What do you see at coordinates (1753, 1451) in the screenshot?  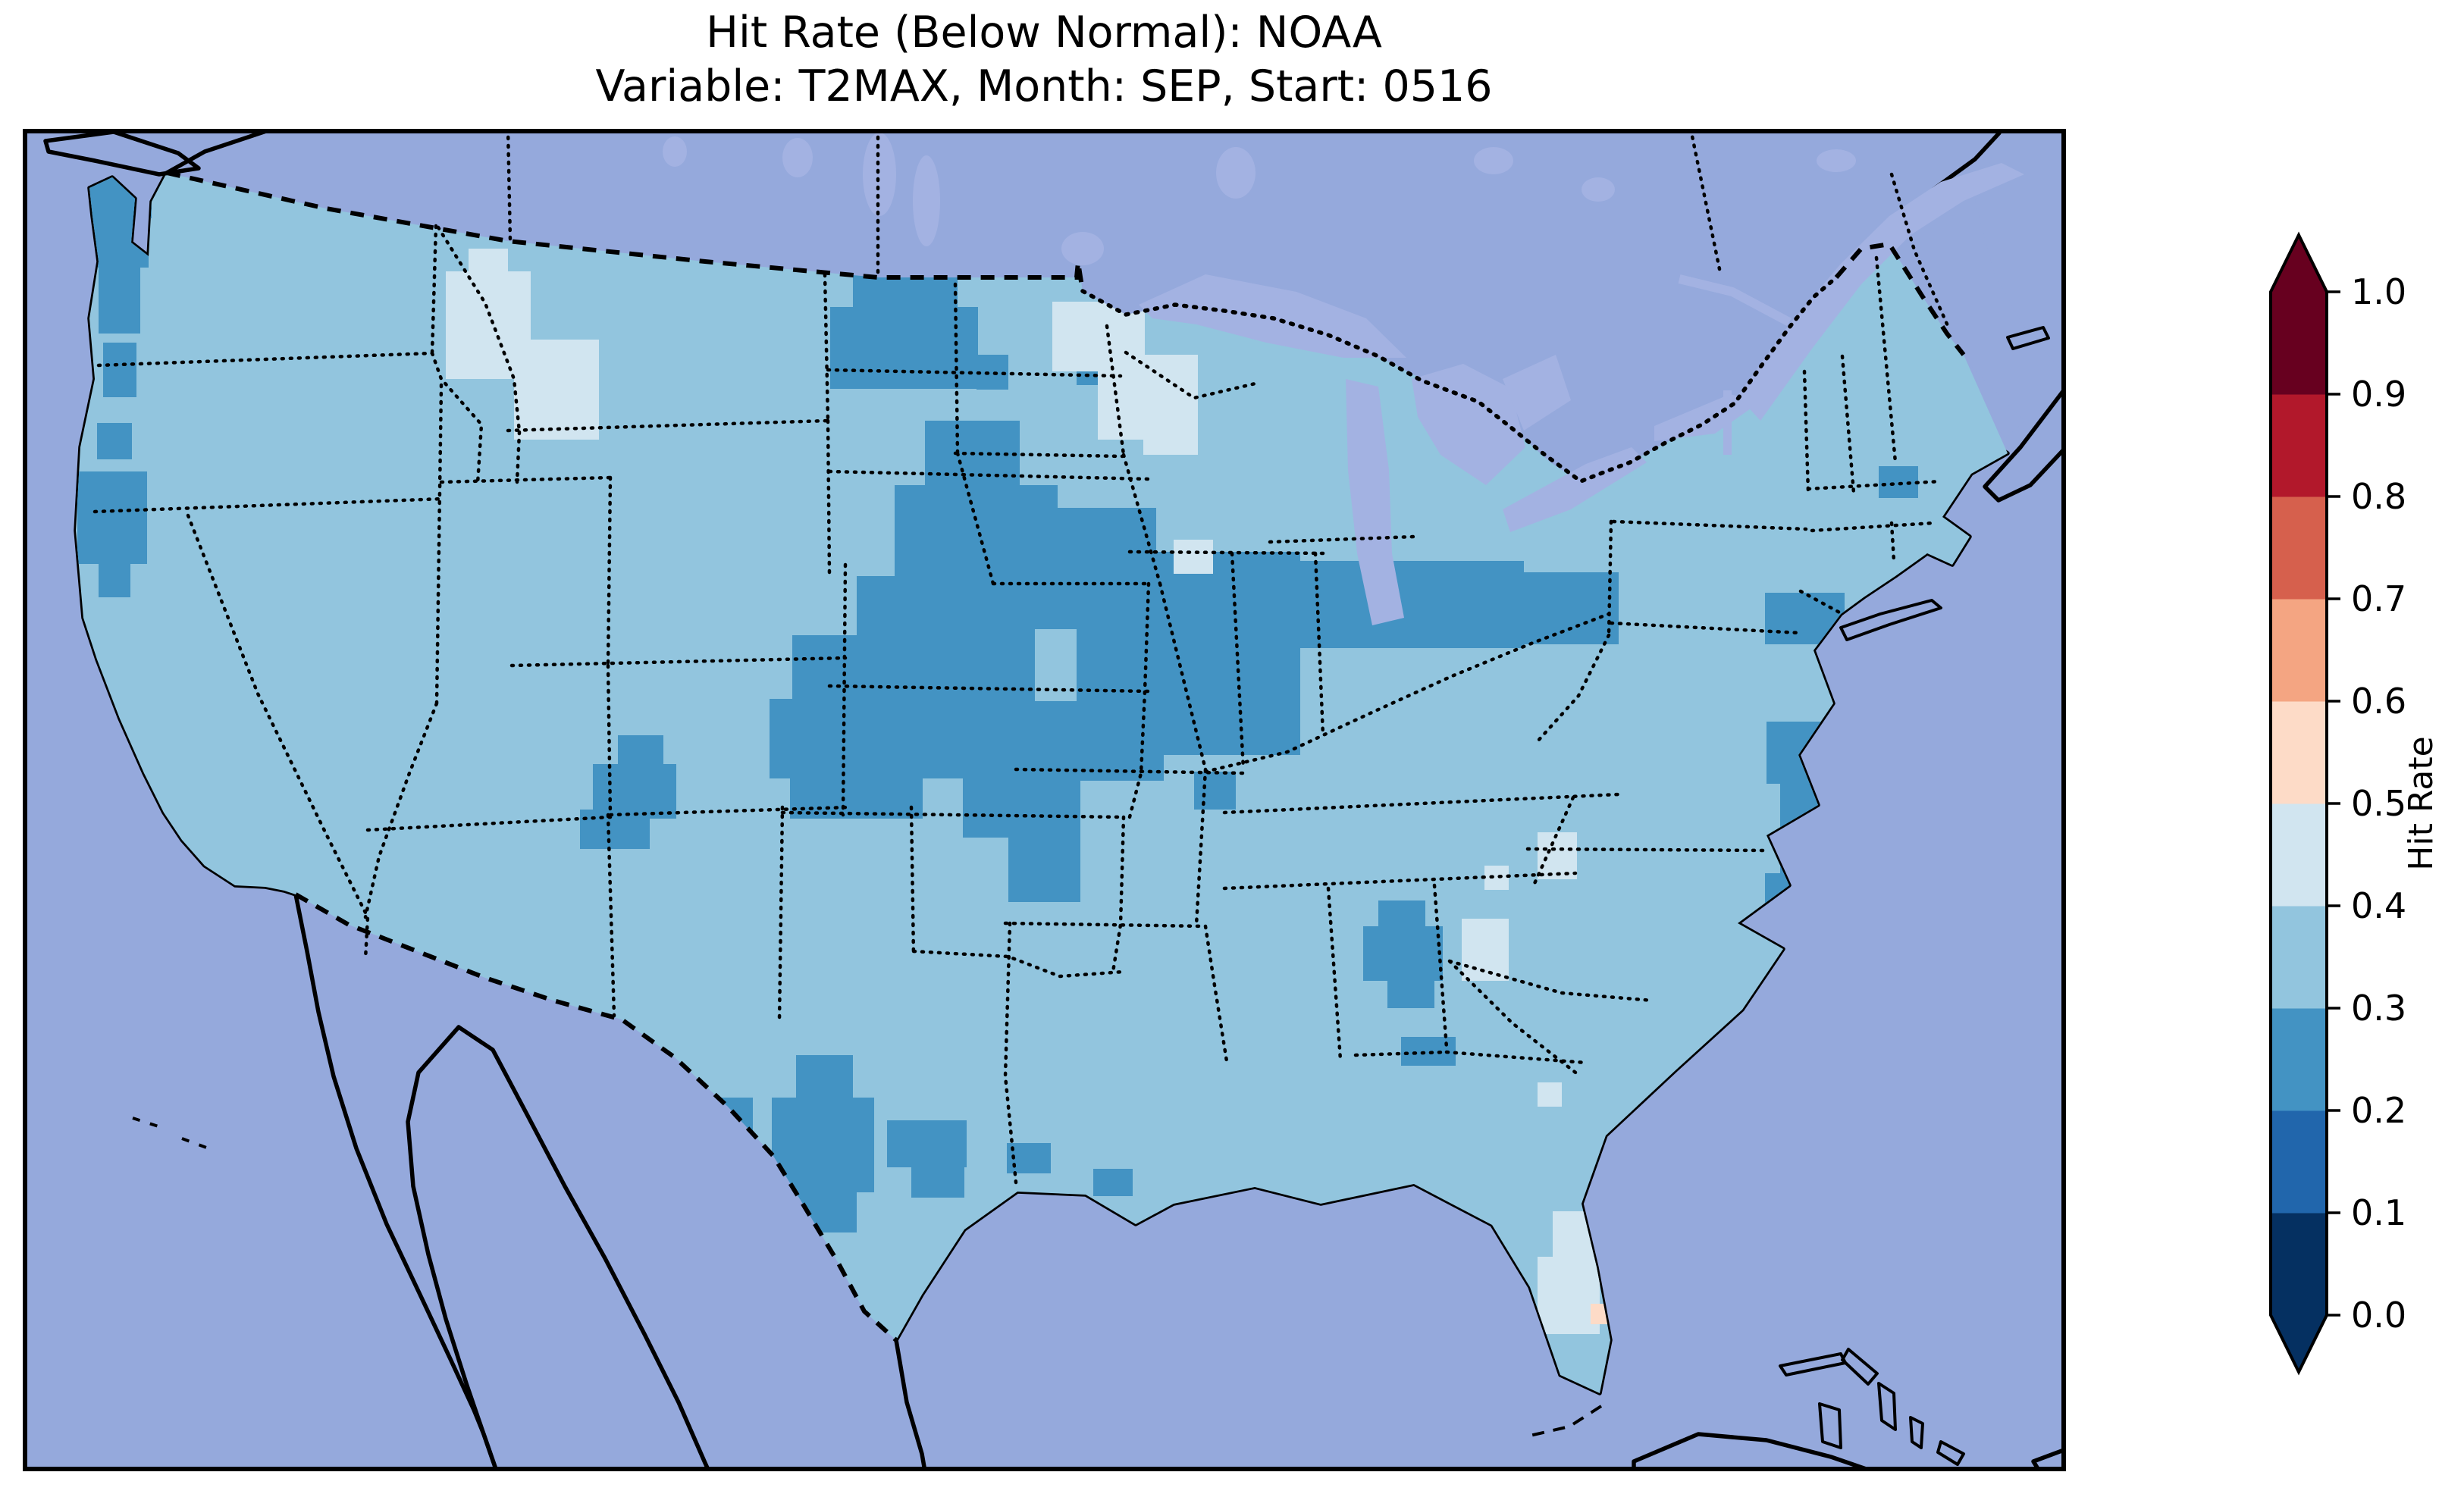 I see `cuba` at bounding box center [1753, 1451].